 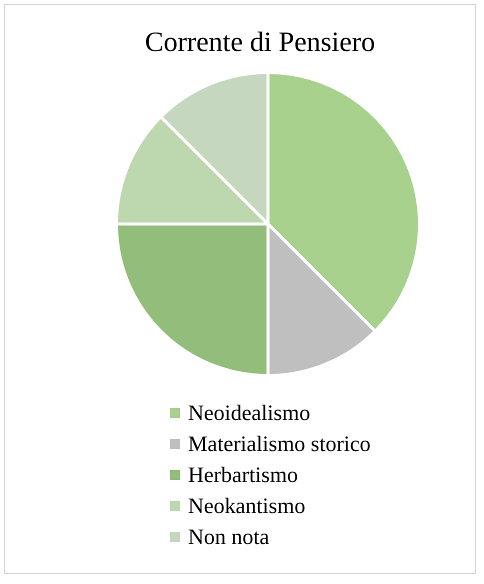 I want to click on legend-label: Non nota, so click(x=229, y=537).